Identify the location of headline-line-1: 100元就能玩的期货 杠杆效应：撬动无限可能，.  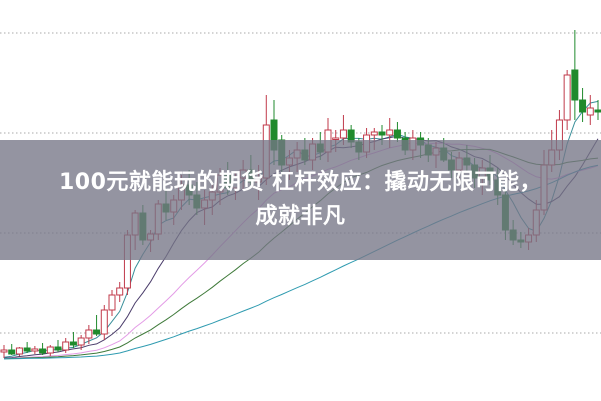
(300, 182).